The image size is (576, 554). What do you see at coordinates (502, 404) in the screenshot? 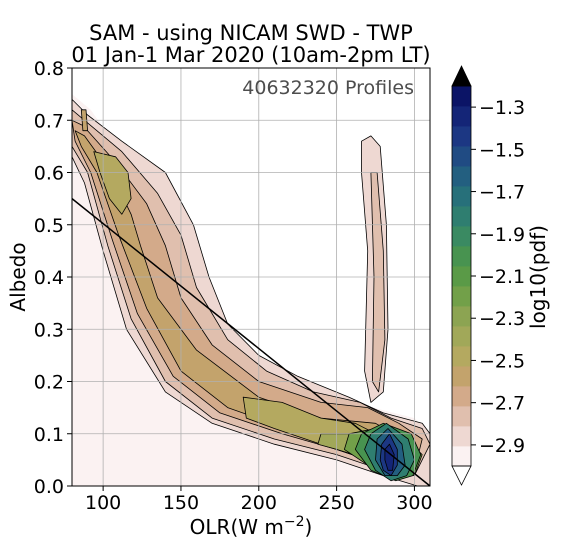
I see `colorbar-tick-label: −2.7` at bounding box center [502, 404].